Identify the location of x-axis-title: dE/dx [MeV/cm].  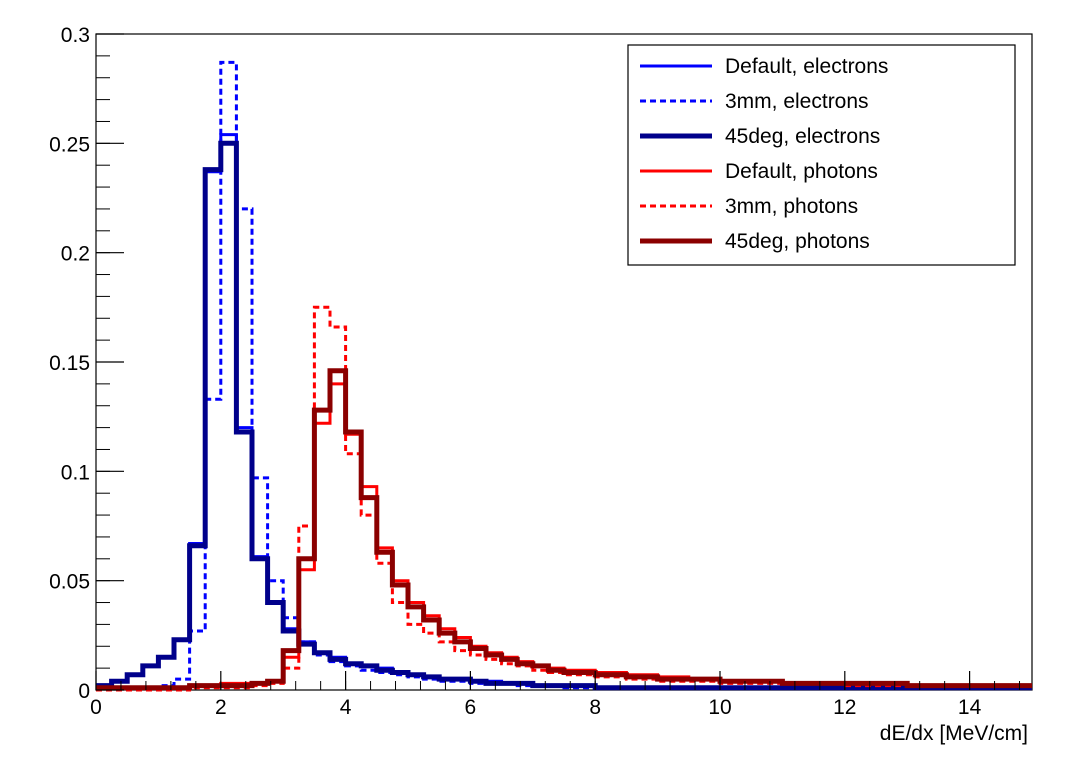
(954, 733).